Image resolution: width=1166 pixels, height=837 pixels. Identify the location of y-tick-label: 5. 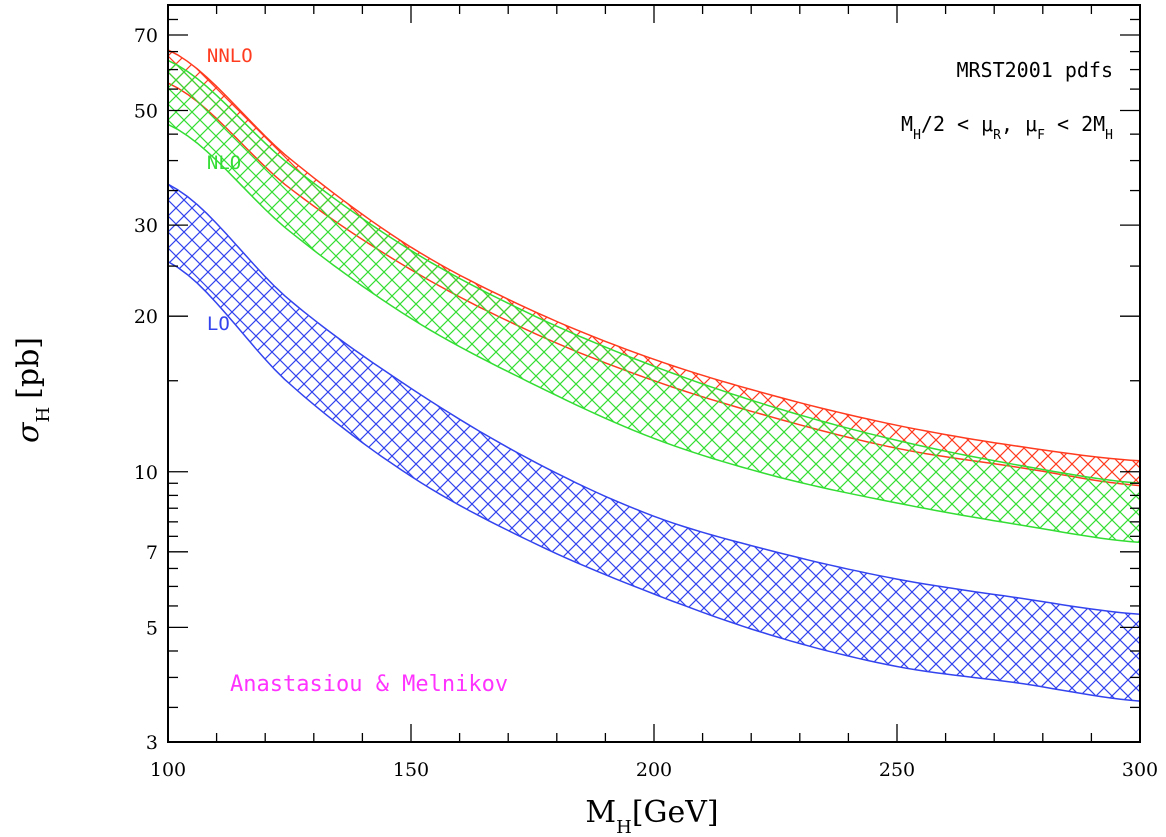
(152, 628).